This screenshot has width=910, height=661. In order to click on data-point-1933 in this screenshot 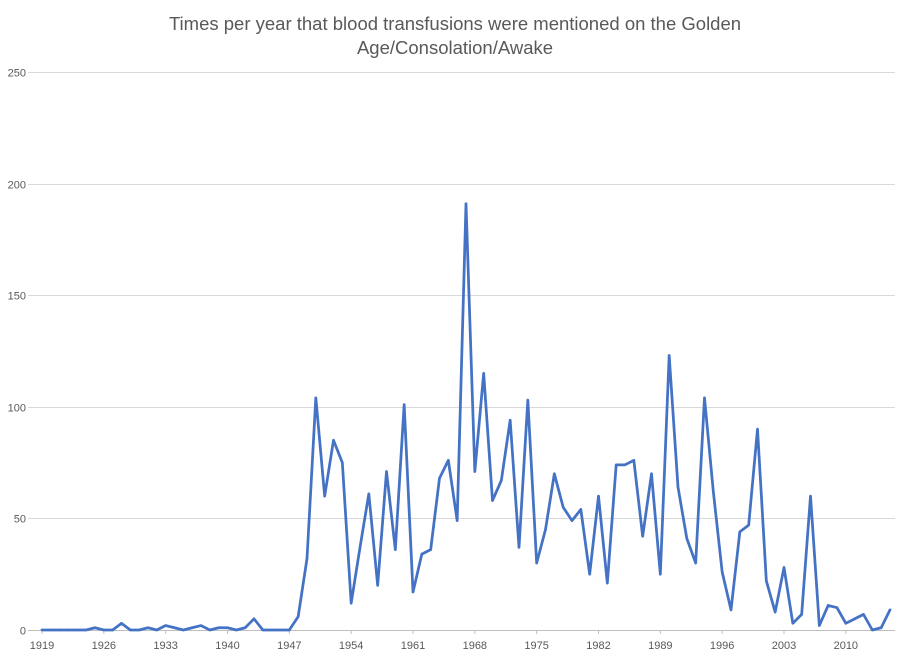, I will do `click(165, 625)`.